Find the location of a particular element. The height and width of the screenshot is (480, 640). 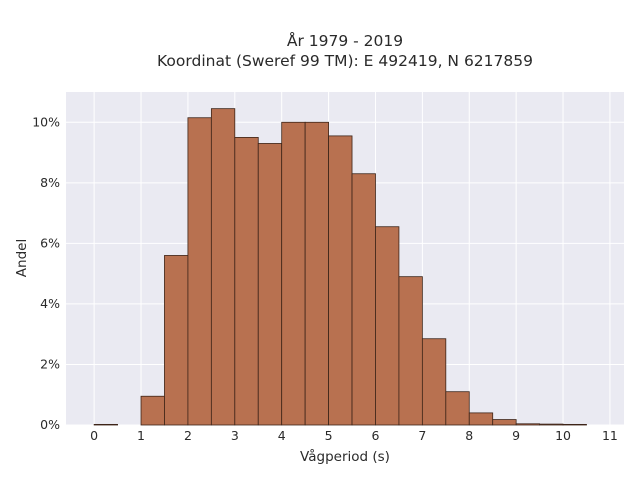

x-axis-label: Vågperiod (s) is located at coordinates (345, 456).